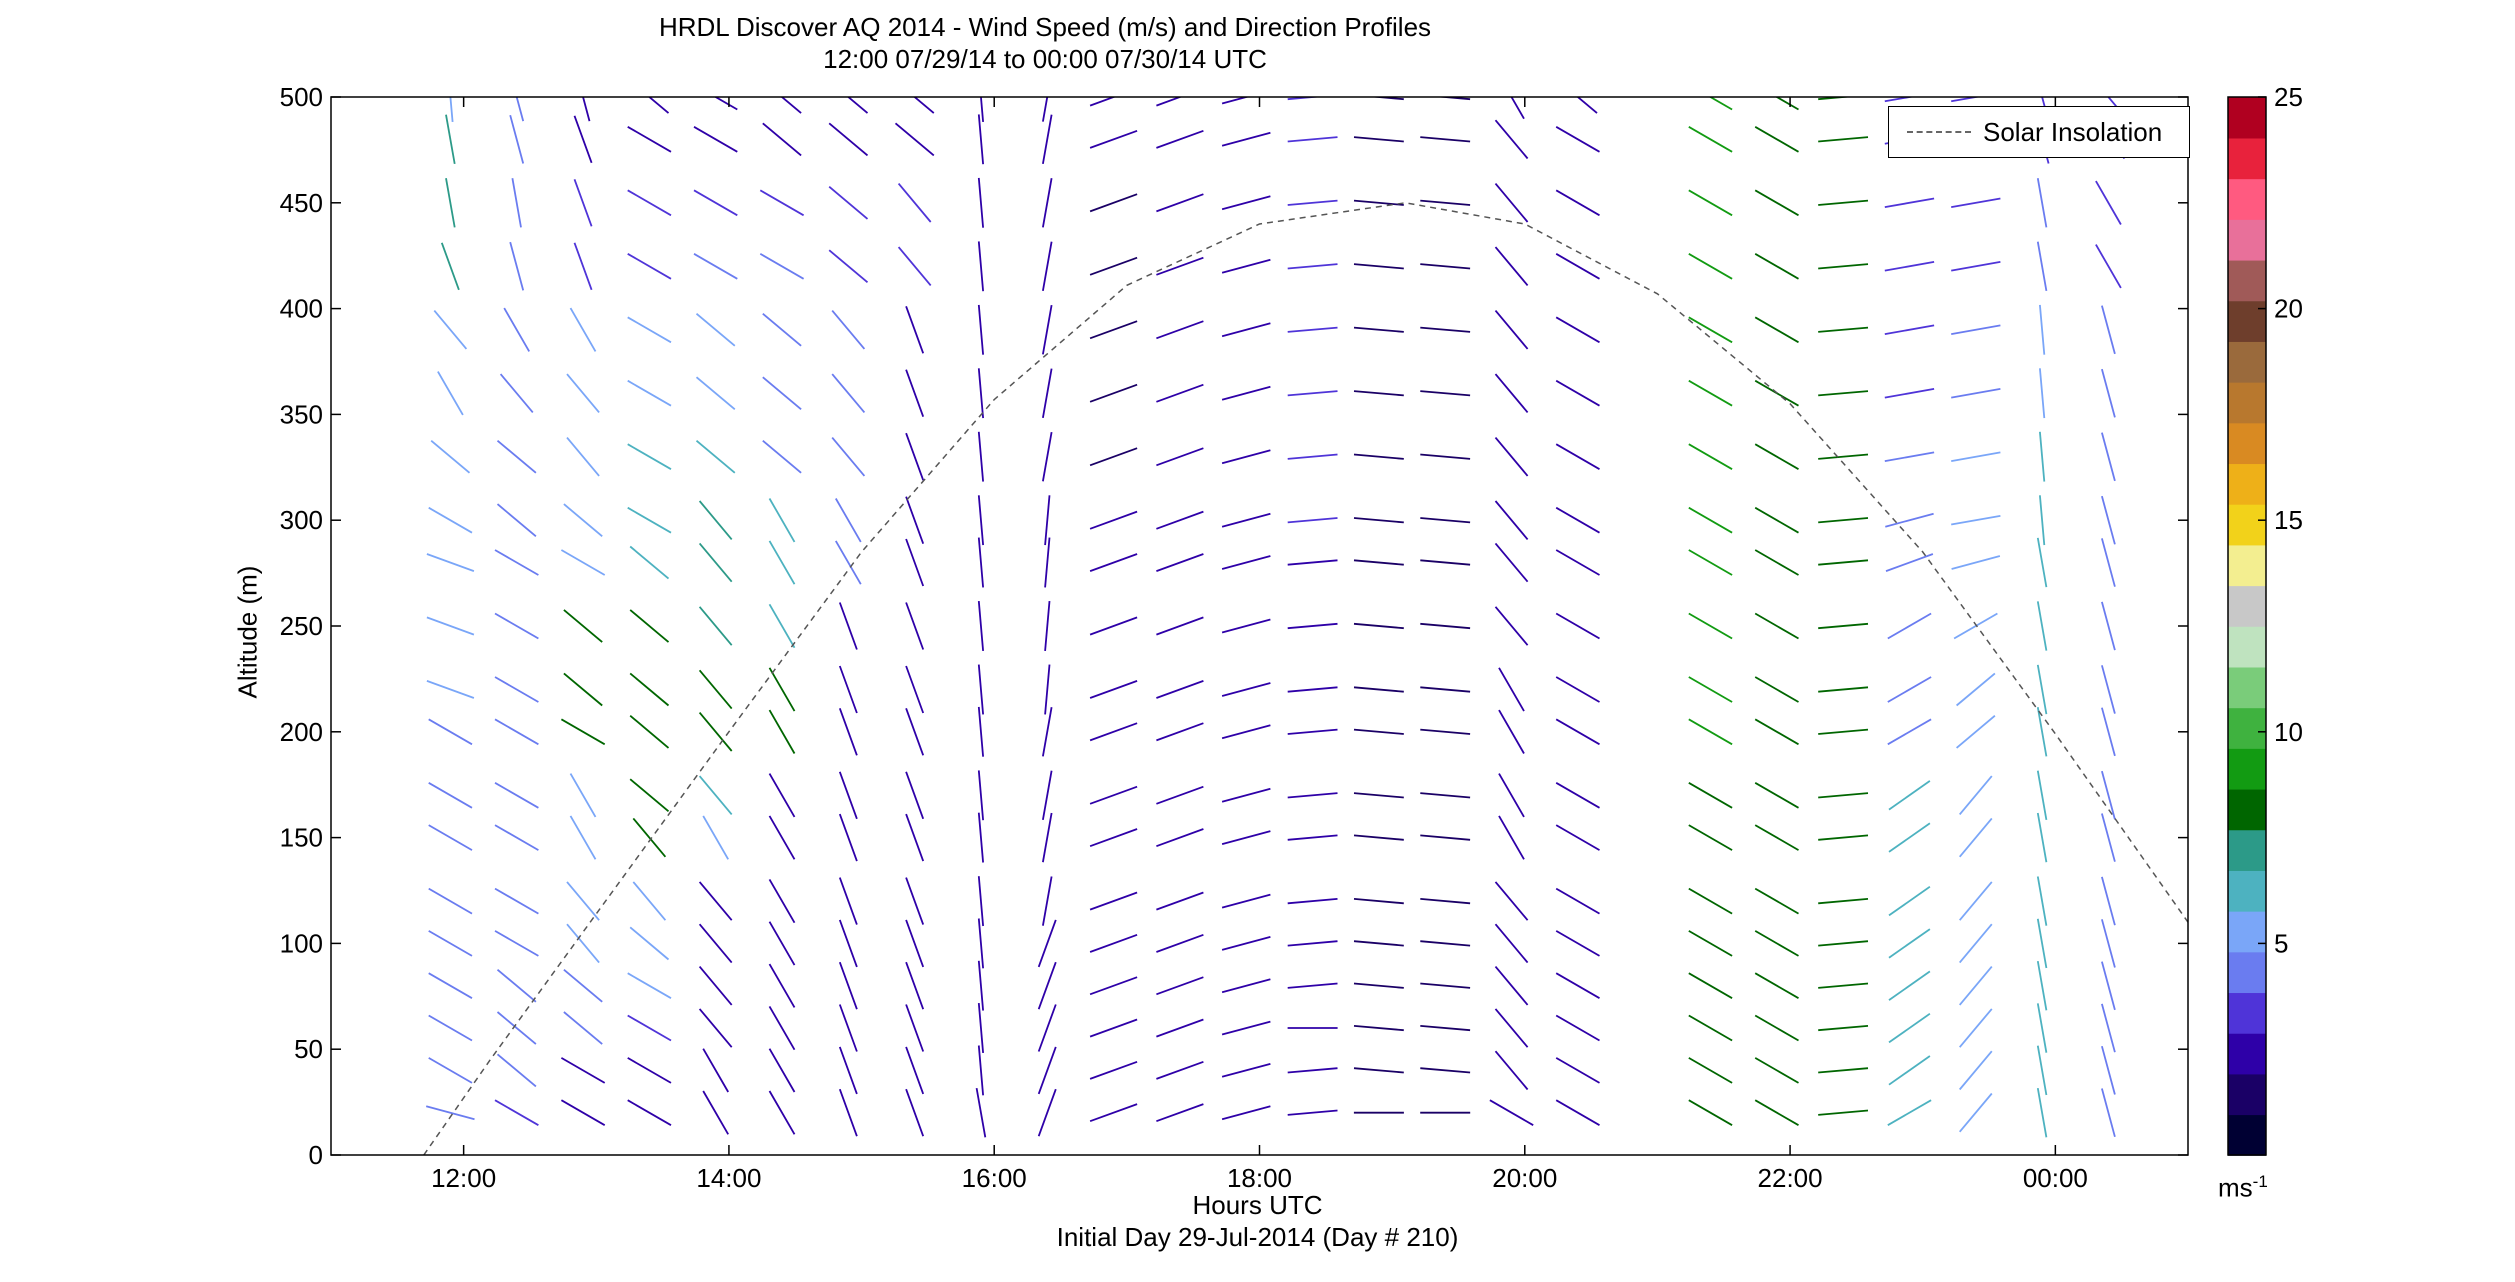 The width and height of the screenshot is (2515, 1282). I want to click on chart-subtitle-time-range: 12:00 07/29/14 to 00:00 07/30/14 UTC, so click(1045, 59).